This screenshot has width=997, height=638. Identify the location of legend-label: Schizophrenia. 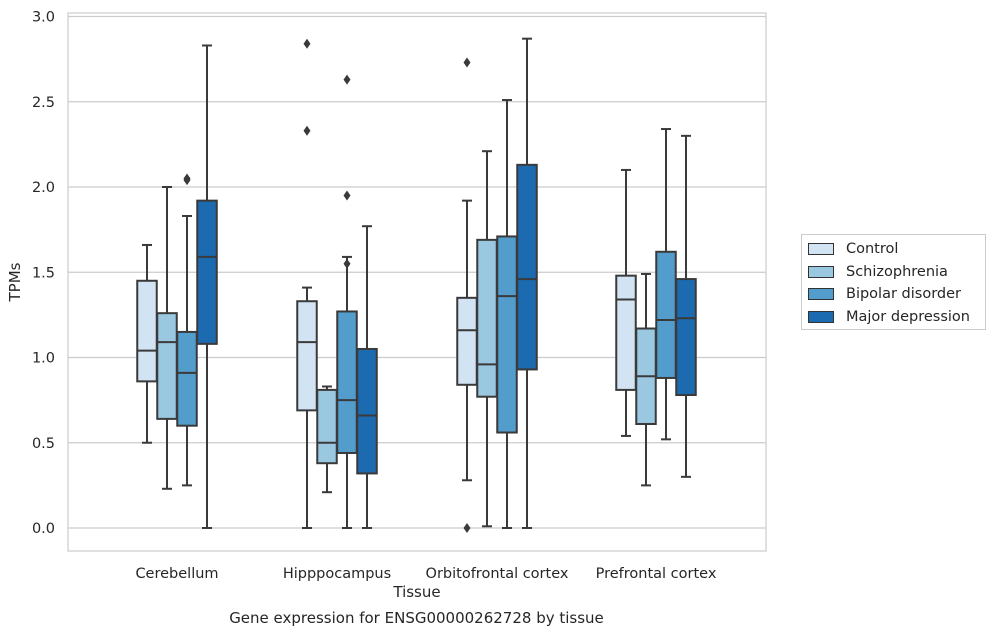
(897, 271).